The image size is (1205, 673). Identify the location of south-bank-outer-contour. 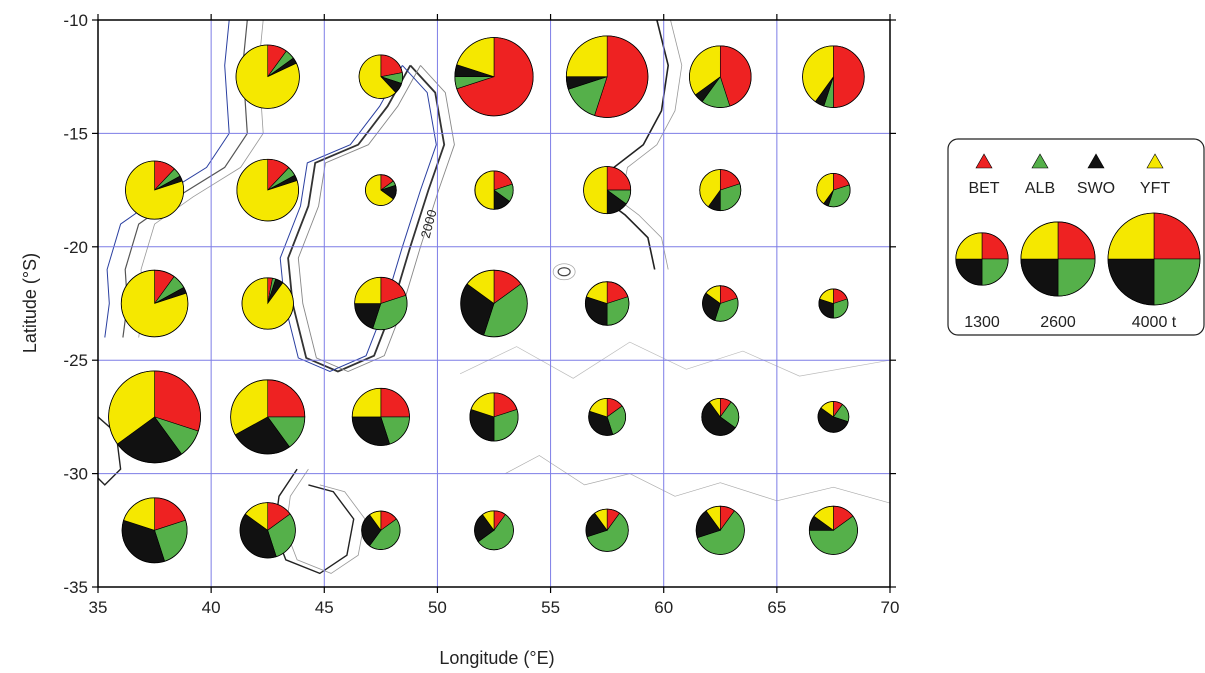
(325, 521).